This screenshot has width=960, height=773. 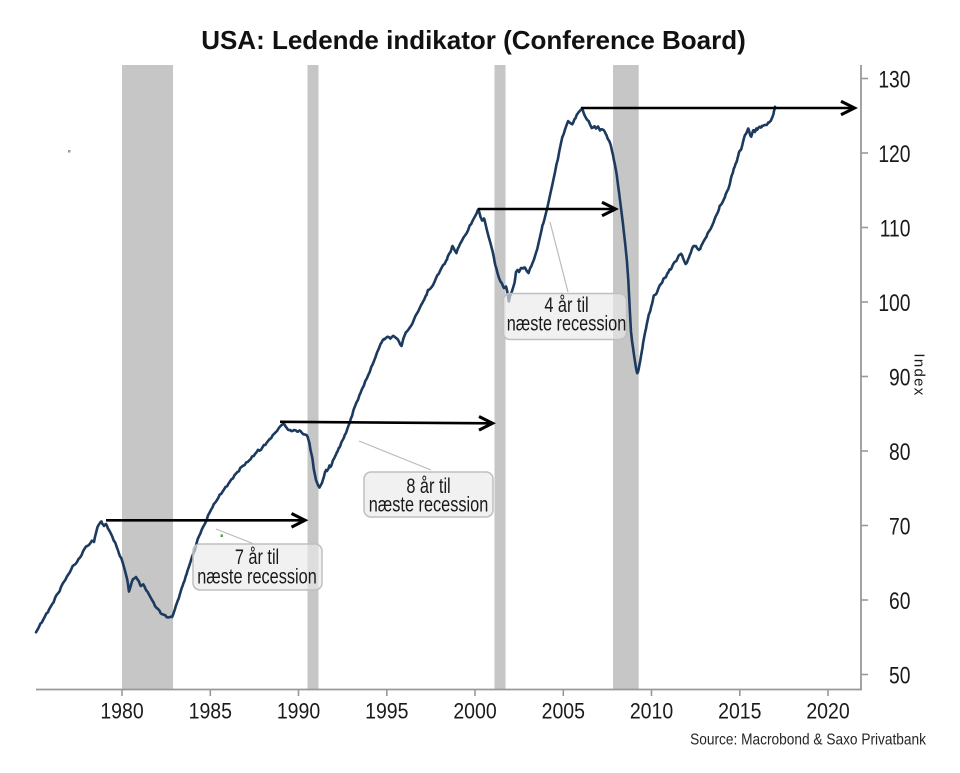 I want to click on svg-text: 90, so click(x=899, y=377).